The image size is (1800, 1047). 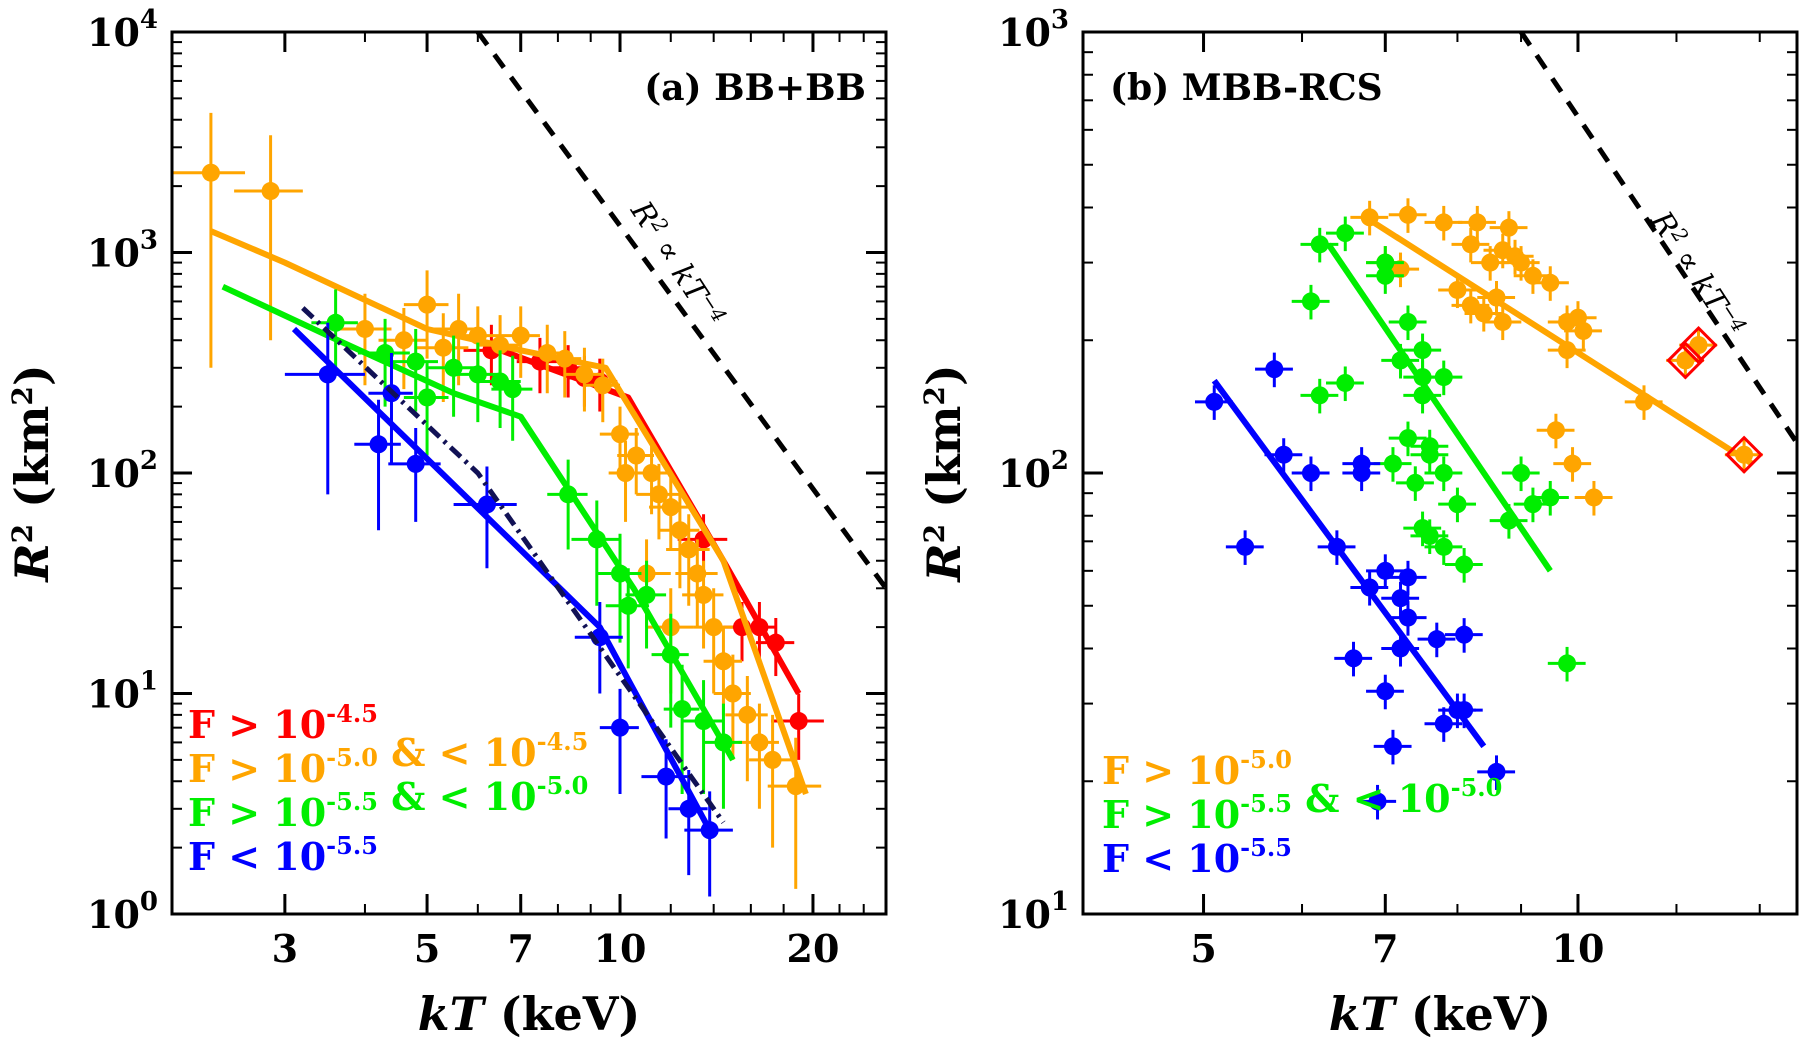 I want to click on panel-b-scaling-annotation: R2 ∝ kT−4, so click(x=1697, y=273).